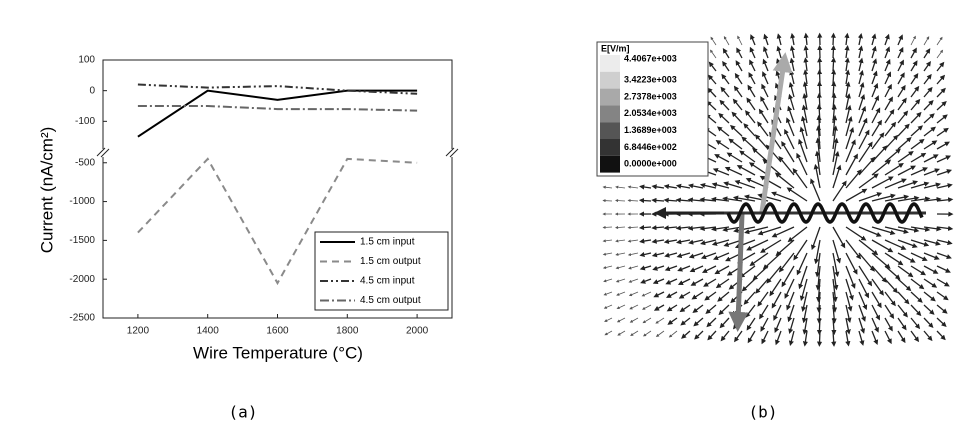 This screenshot has width=961, height=441. Describe the element at coordinates (773, 137) in the screenshot. I see `field-arrow-large` at that location.